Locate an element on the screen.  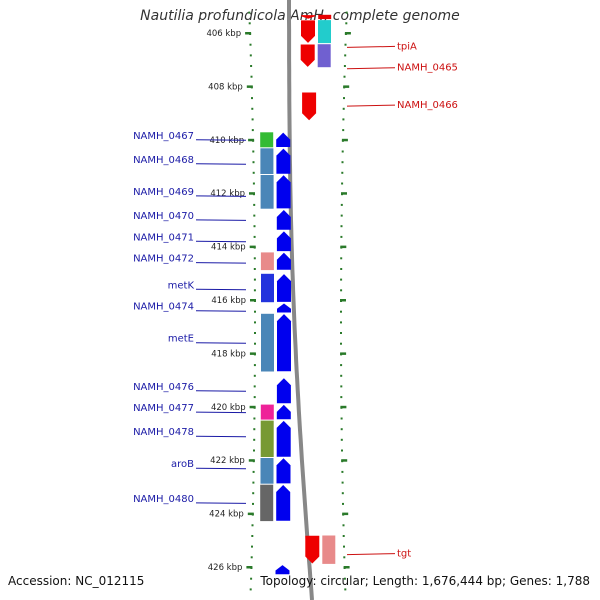
gene-label-namh_0468: NAMH_0468 is located at coordinates (163, 160).